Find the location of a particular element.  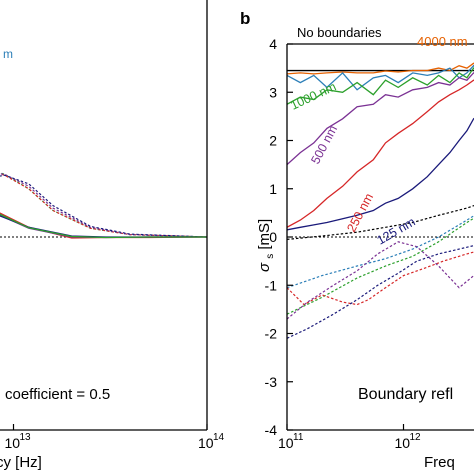

panel-b-x-tick-exponent: 11 is located at coordinates (298, 437).